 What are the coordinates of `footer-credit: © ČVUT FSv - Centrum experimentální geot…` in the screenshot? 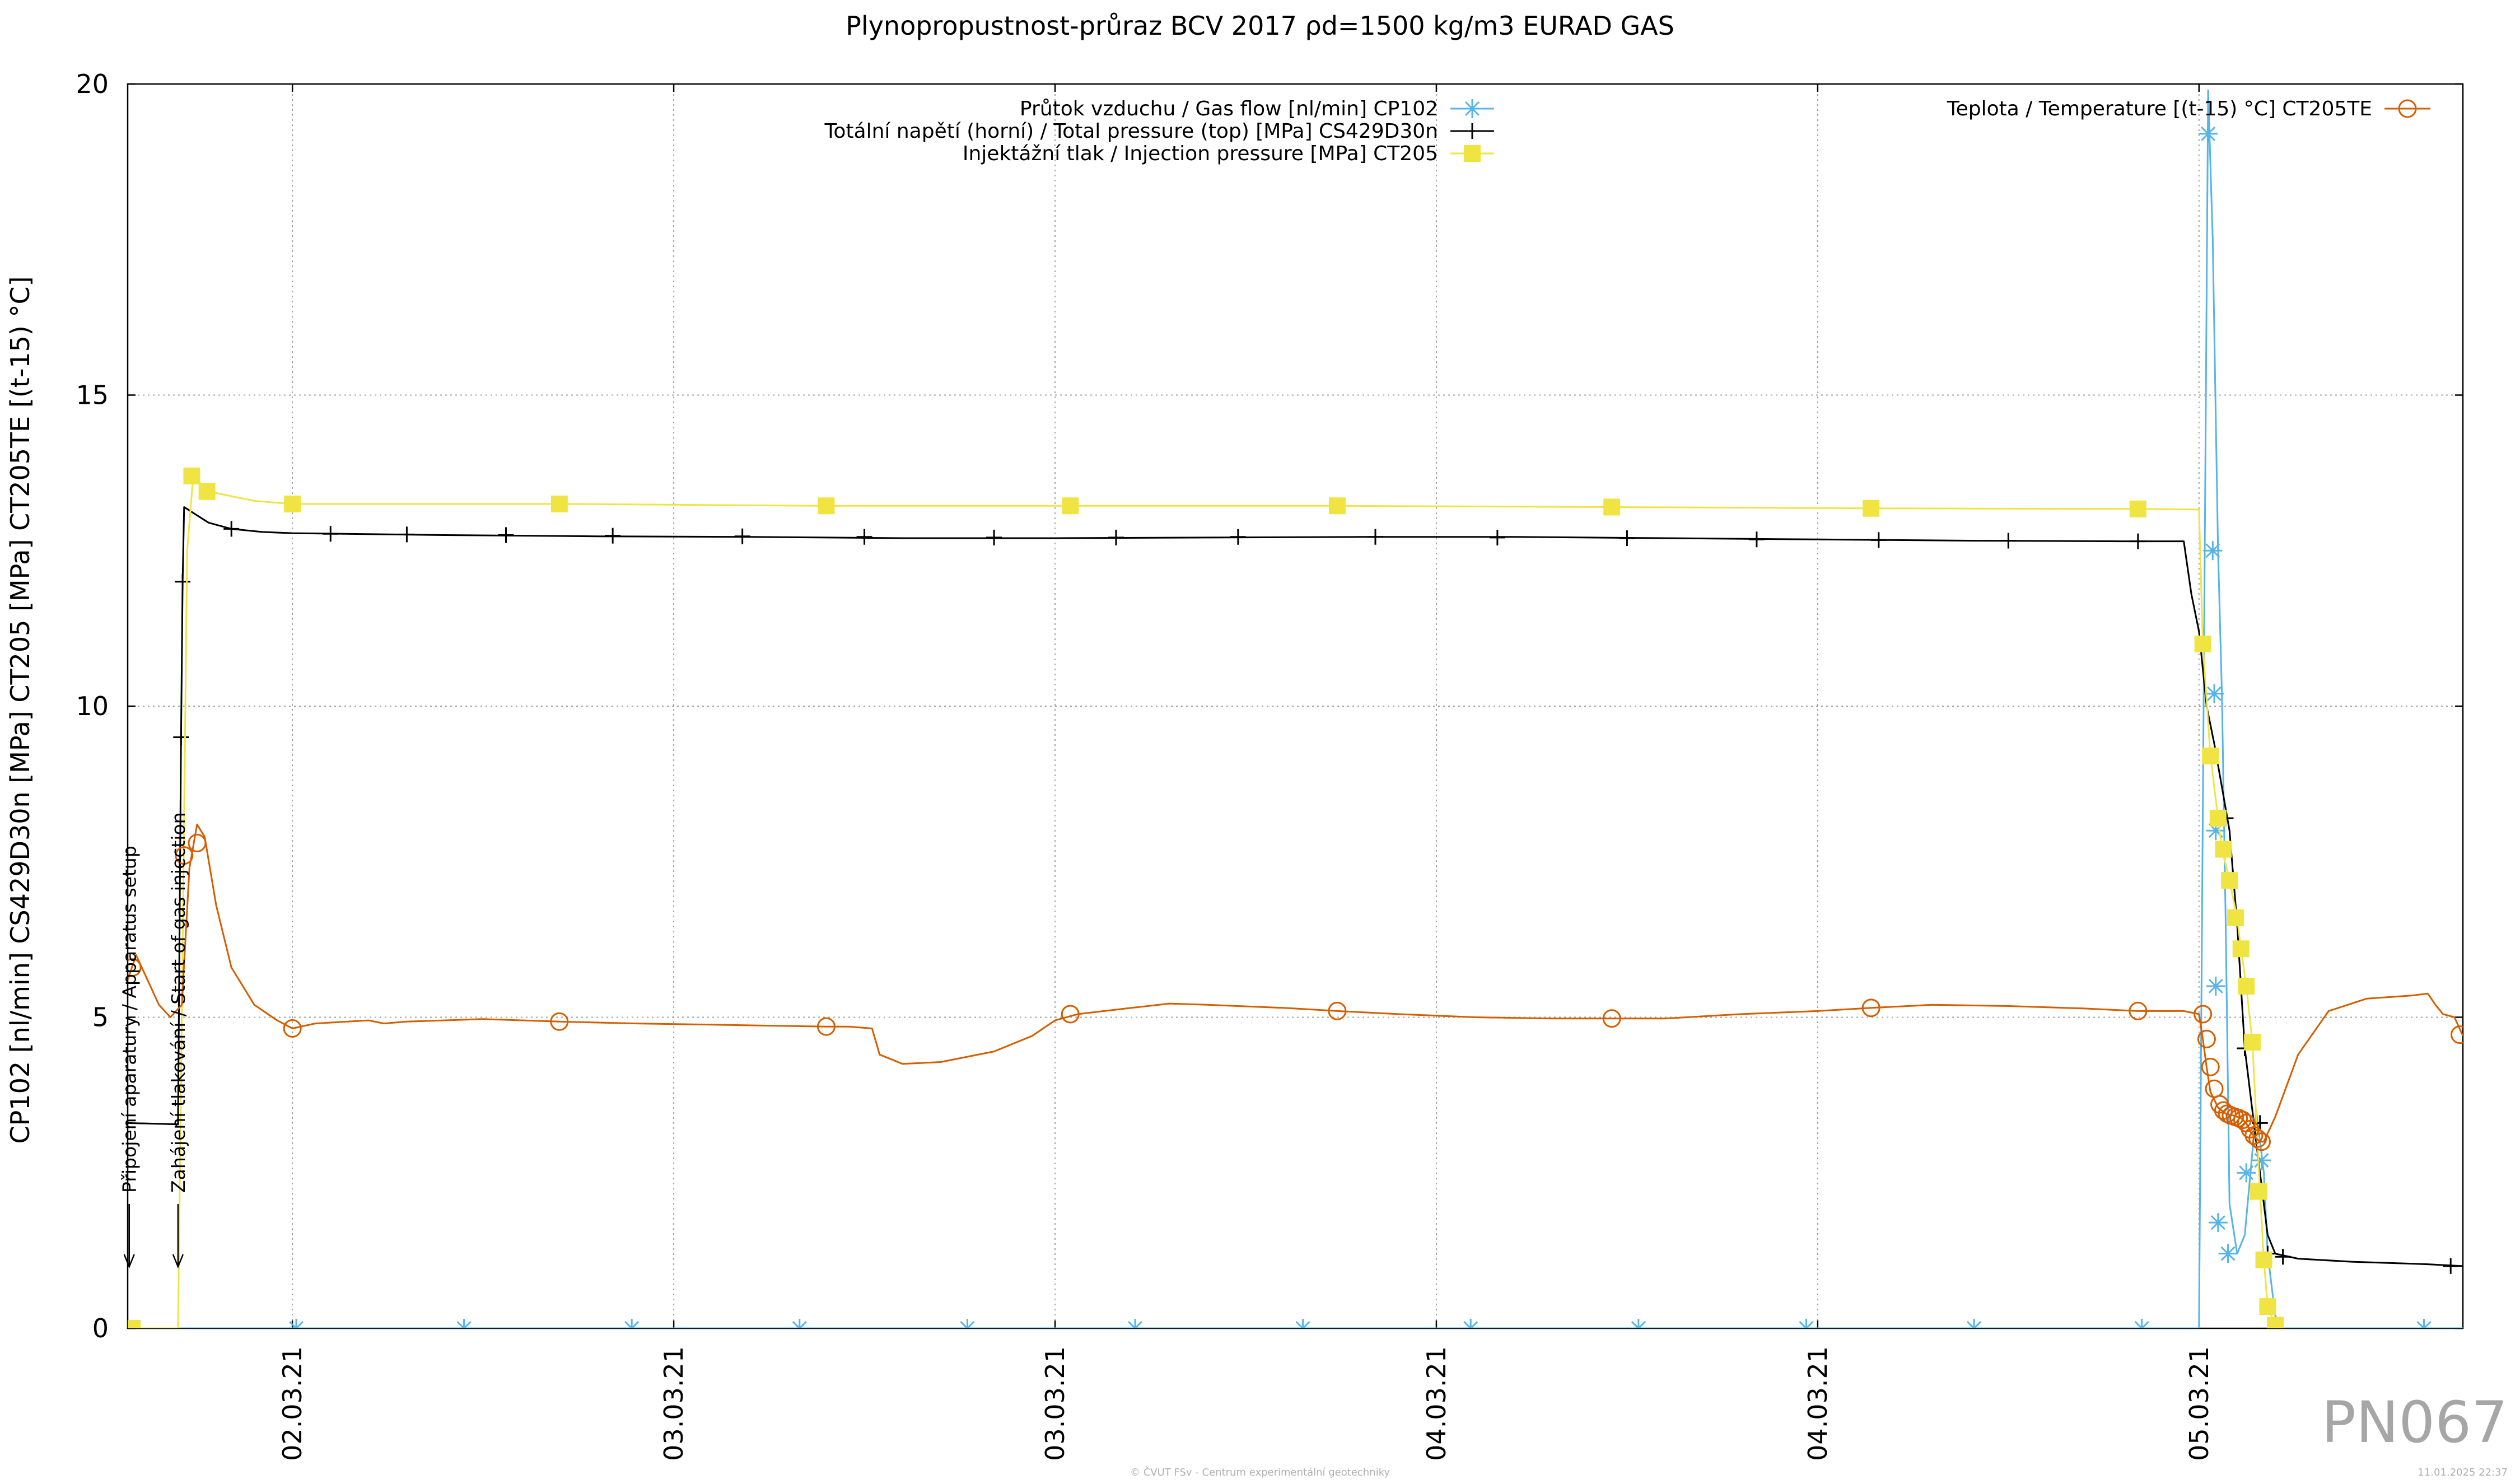 It's located at (1260, 1472).